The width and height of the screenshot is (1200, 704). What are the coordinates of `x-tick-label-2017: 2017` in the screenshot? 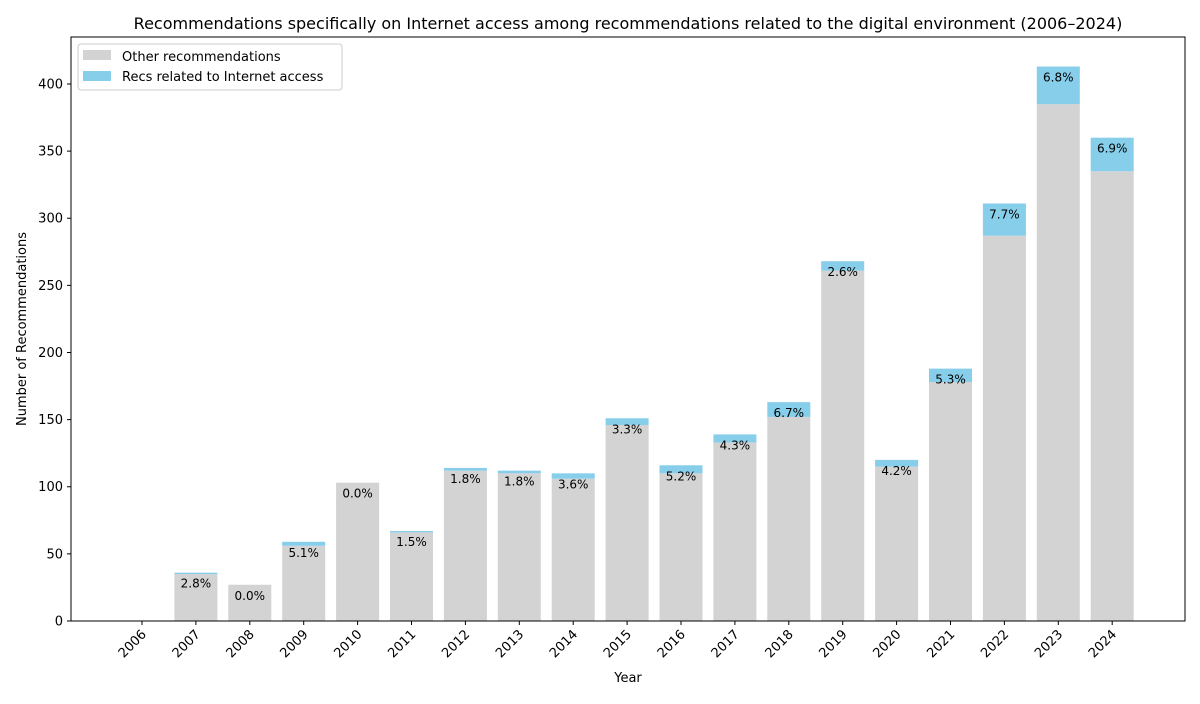 It's located at (726, 644).